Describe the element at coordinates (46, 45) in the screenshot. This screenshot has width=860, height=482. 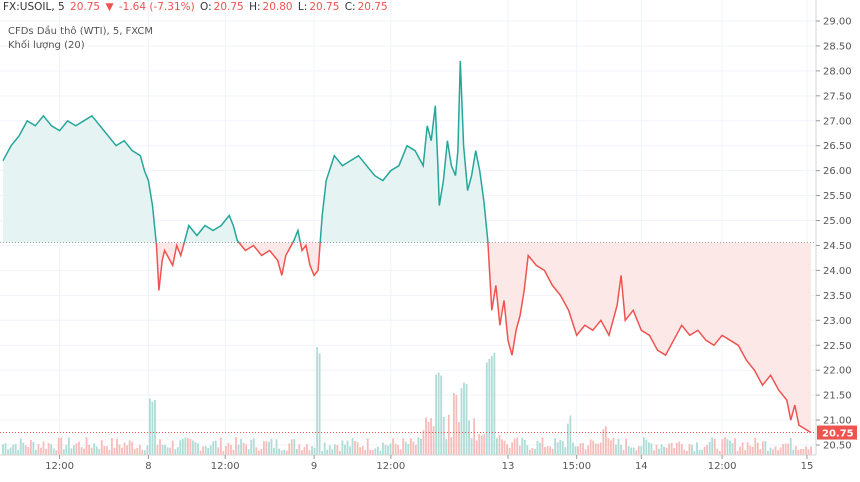
I see `volume-label: Khối lượng (20)` at that location.